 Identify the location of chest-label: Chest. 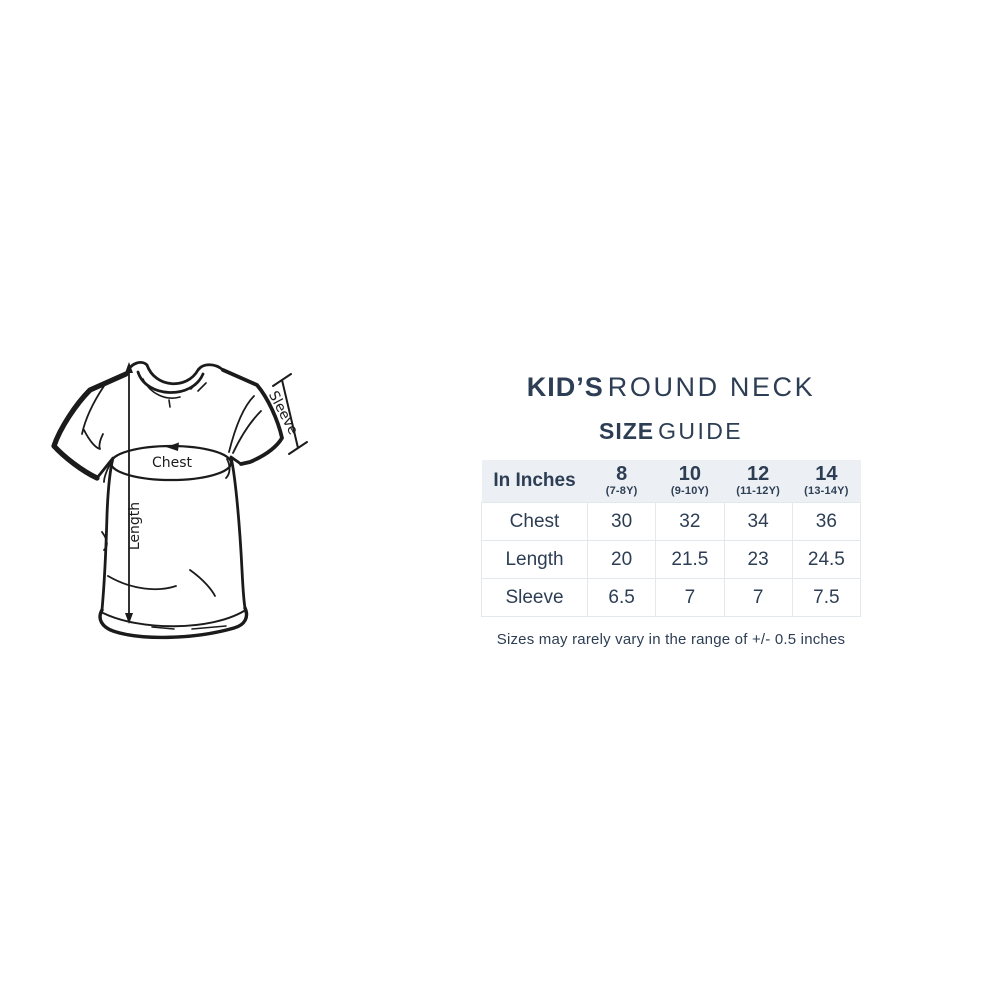
(172, 463).